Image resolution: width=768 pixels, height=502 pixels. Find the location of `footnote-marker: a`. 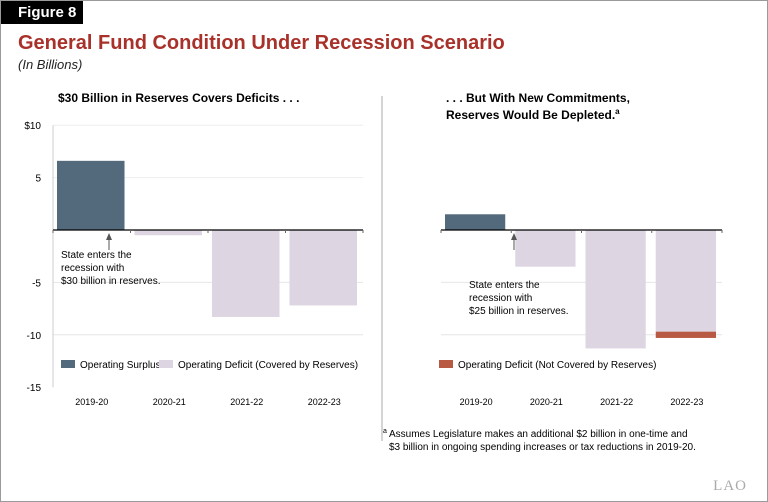

footnote-marker: a is located at coordinates (385, 431).